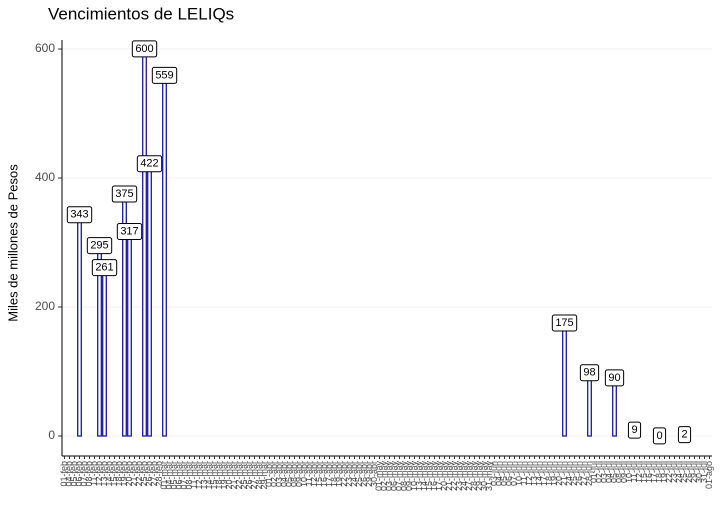 This screenshot has height=528, width=720. I want to click on data-label: 0, so click(659, 436).